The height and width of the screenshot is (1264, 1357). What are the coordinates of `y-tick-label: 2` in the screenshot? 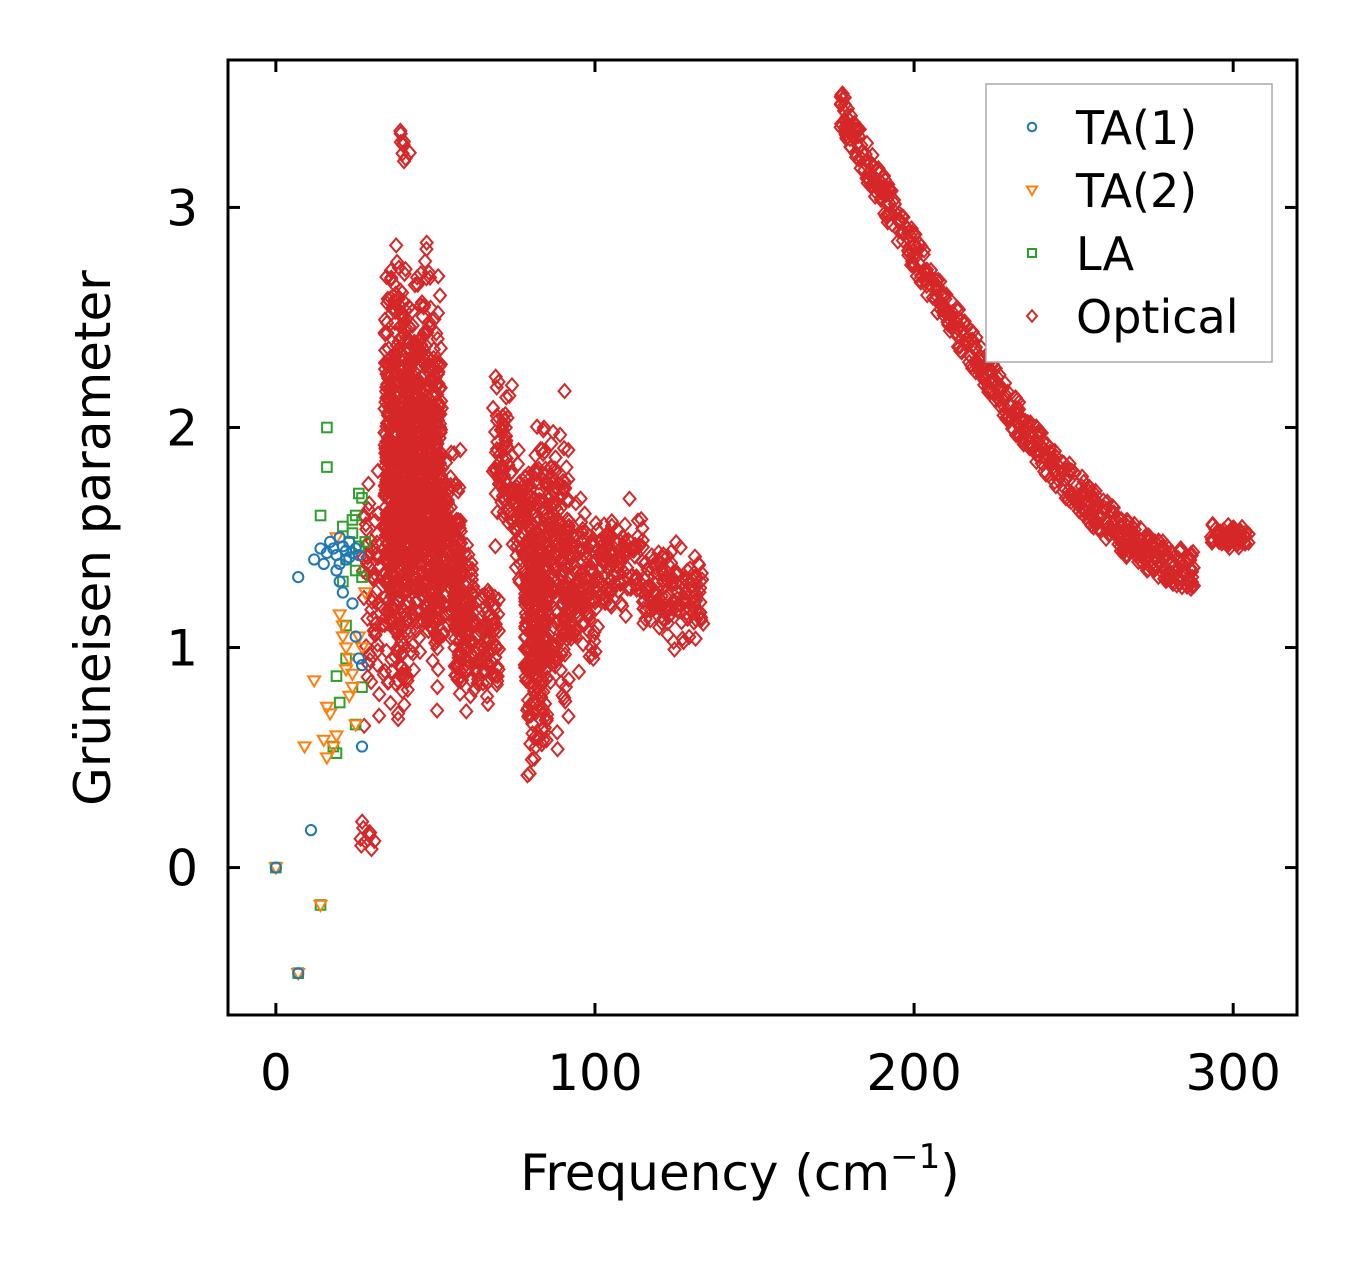 It's located at (182, 428).